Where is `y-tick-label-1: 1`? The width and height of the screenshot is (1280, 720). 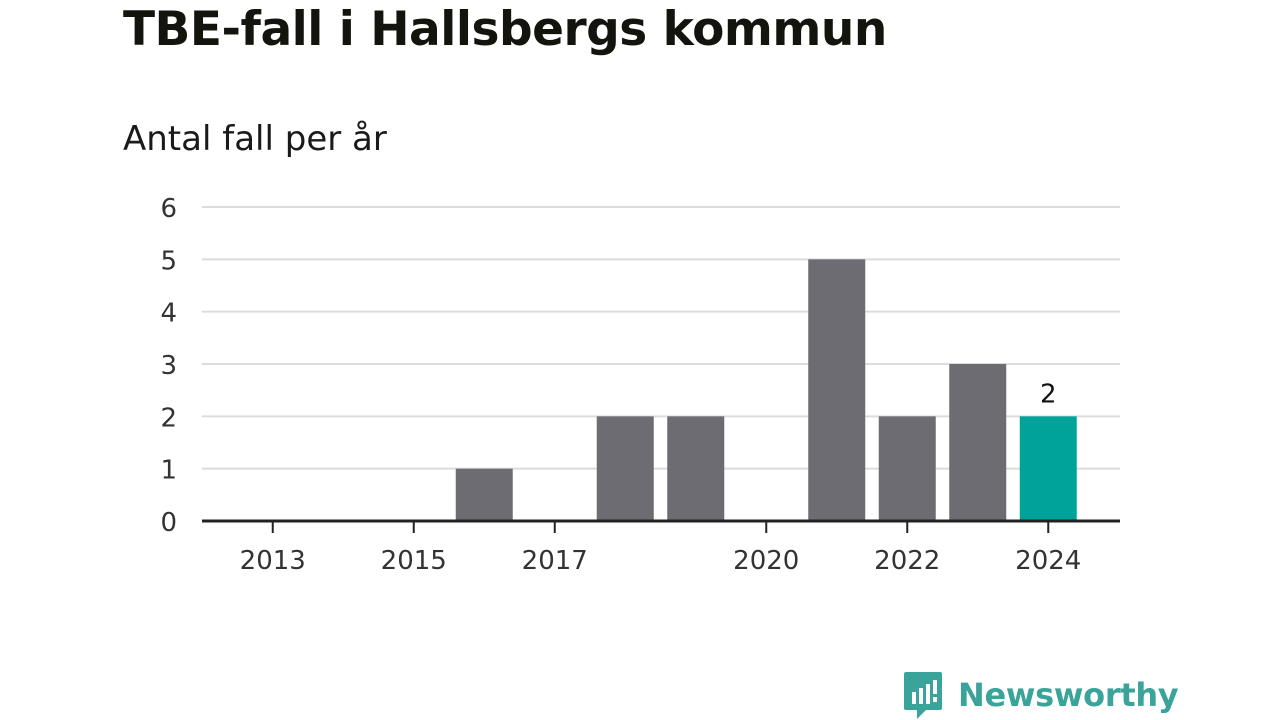
y-tick-label-1: 1 is located at coordinates (168, 471).